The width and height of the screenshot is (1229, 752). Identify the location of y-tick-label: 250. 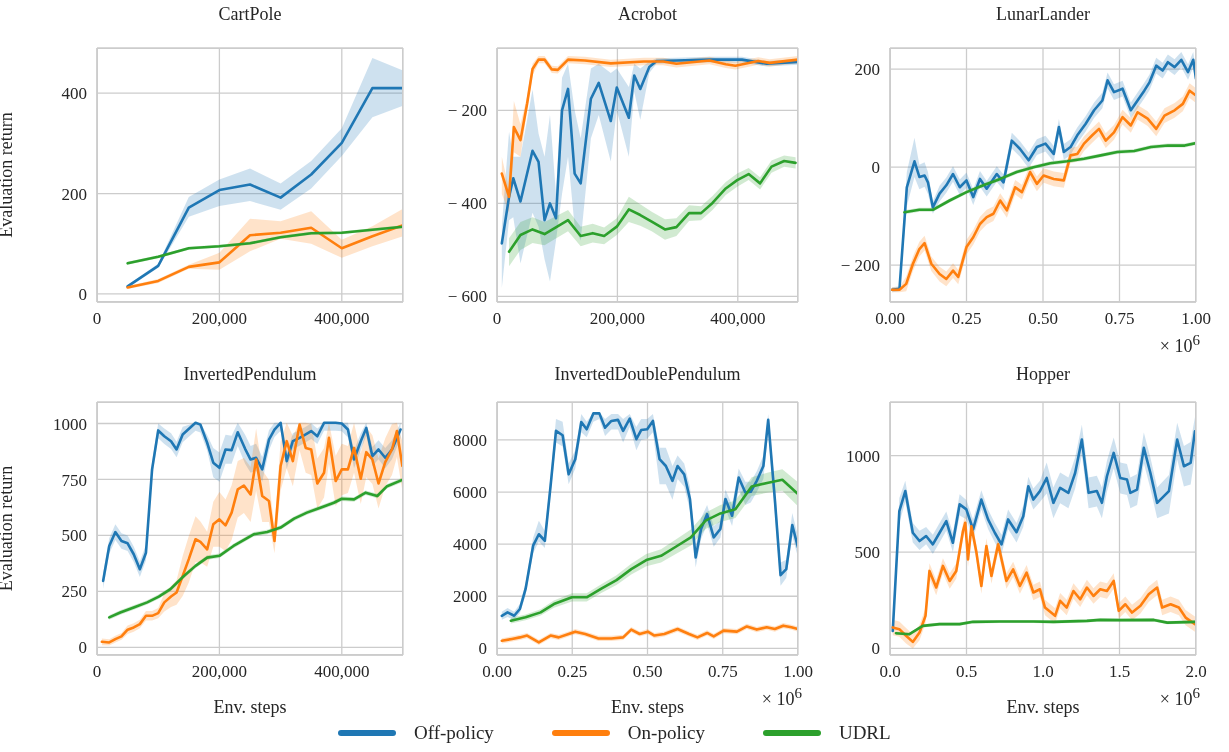
(74, 592).